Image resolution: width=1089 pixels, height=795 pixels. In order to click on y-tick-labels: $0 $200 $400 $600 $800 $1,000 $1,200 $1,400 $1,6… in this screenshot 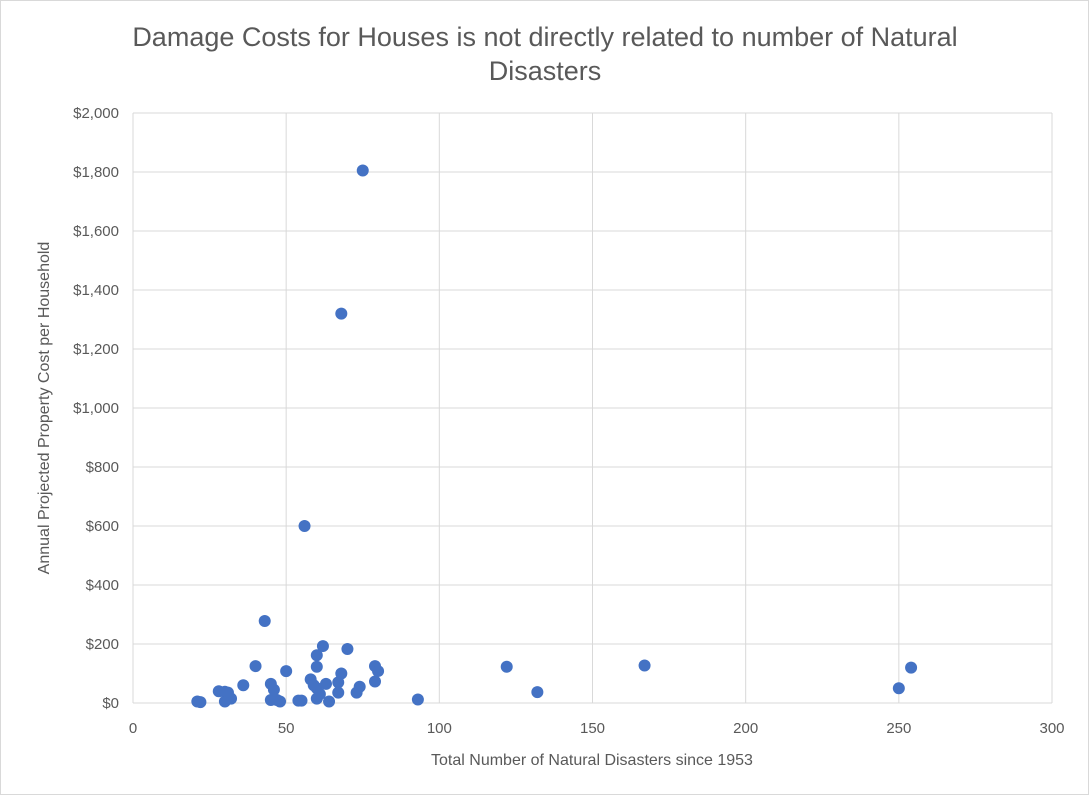, I will do `click(96, 408)`.